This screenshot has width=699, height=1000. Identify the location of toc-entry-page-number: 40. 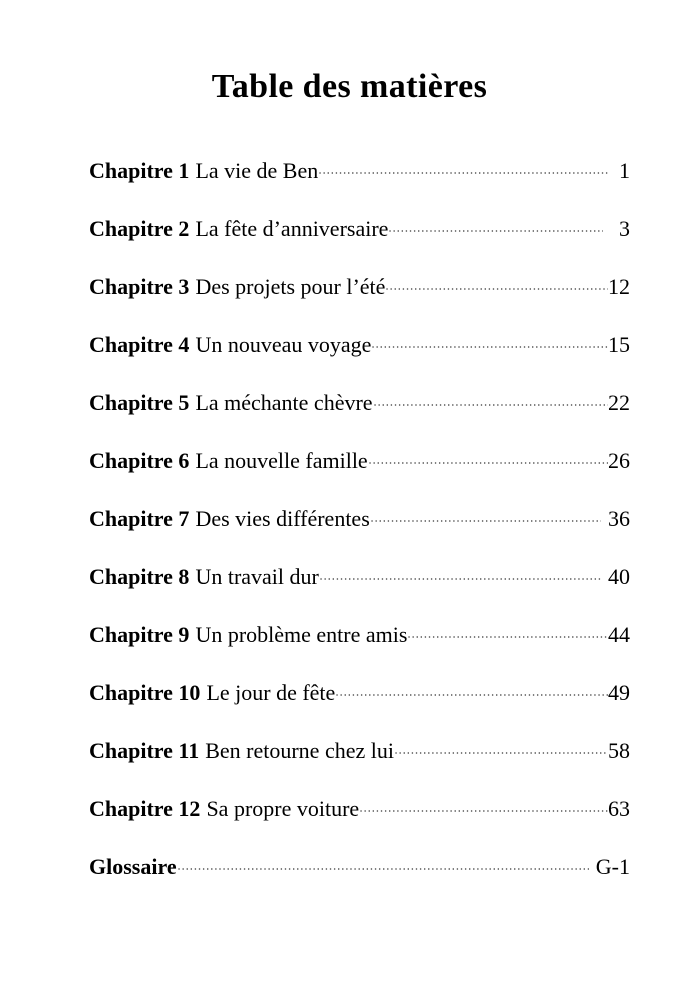
(619, 576).